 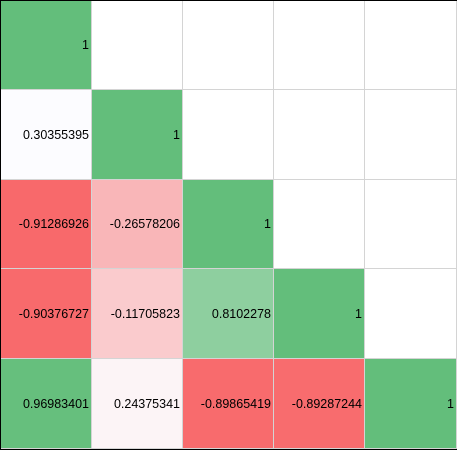 What do you see at coordinates (319, 404) in the screenshot?
I see `cell-r4-c3: -0.89287244` at bounding box center [319, 404].